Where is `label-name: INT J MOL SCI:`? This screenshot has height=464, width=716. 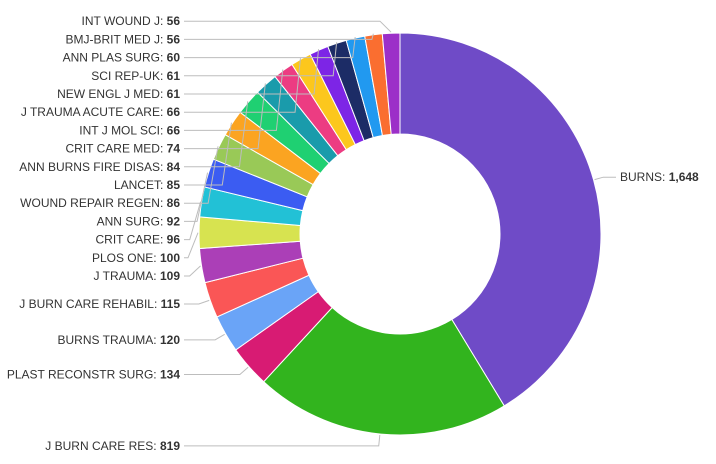 label-name: INT J MOL SCI: is located at coordinates (122, 130).